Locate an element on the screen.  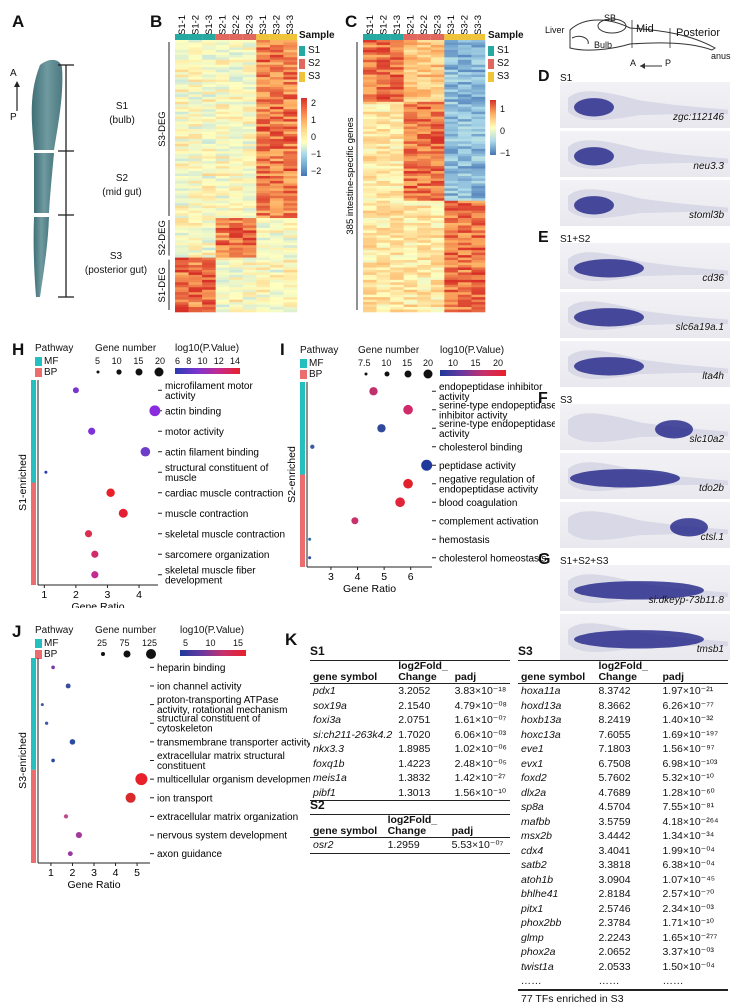
padj-cell: 1.61×10⁻⁰⁷ is located at coordinates (480, 720).